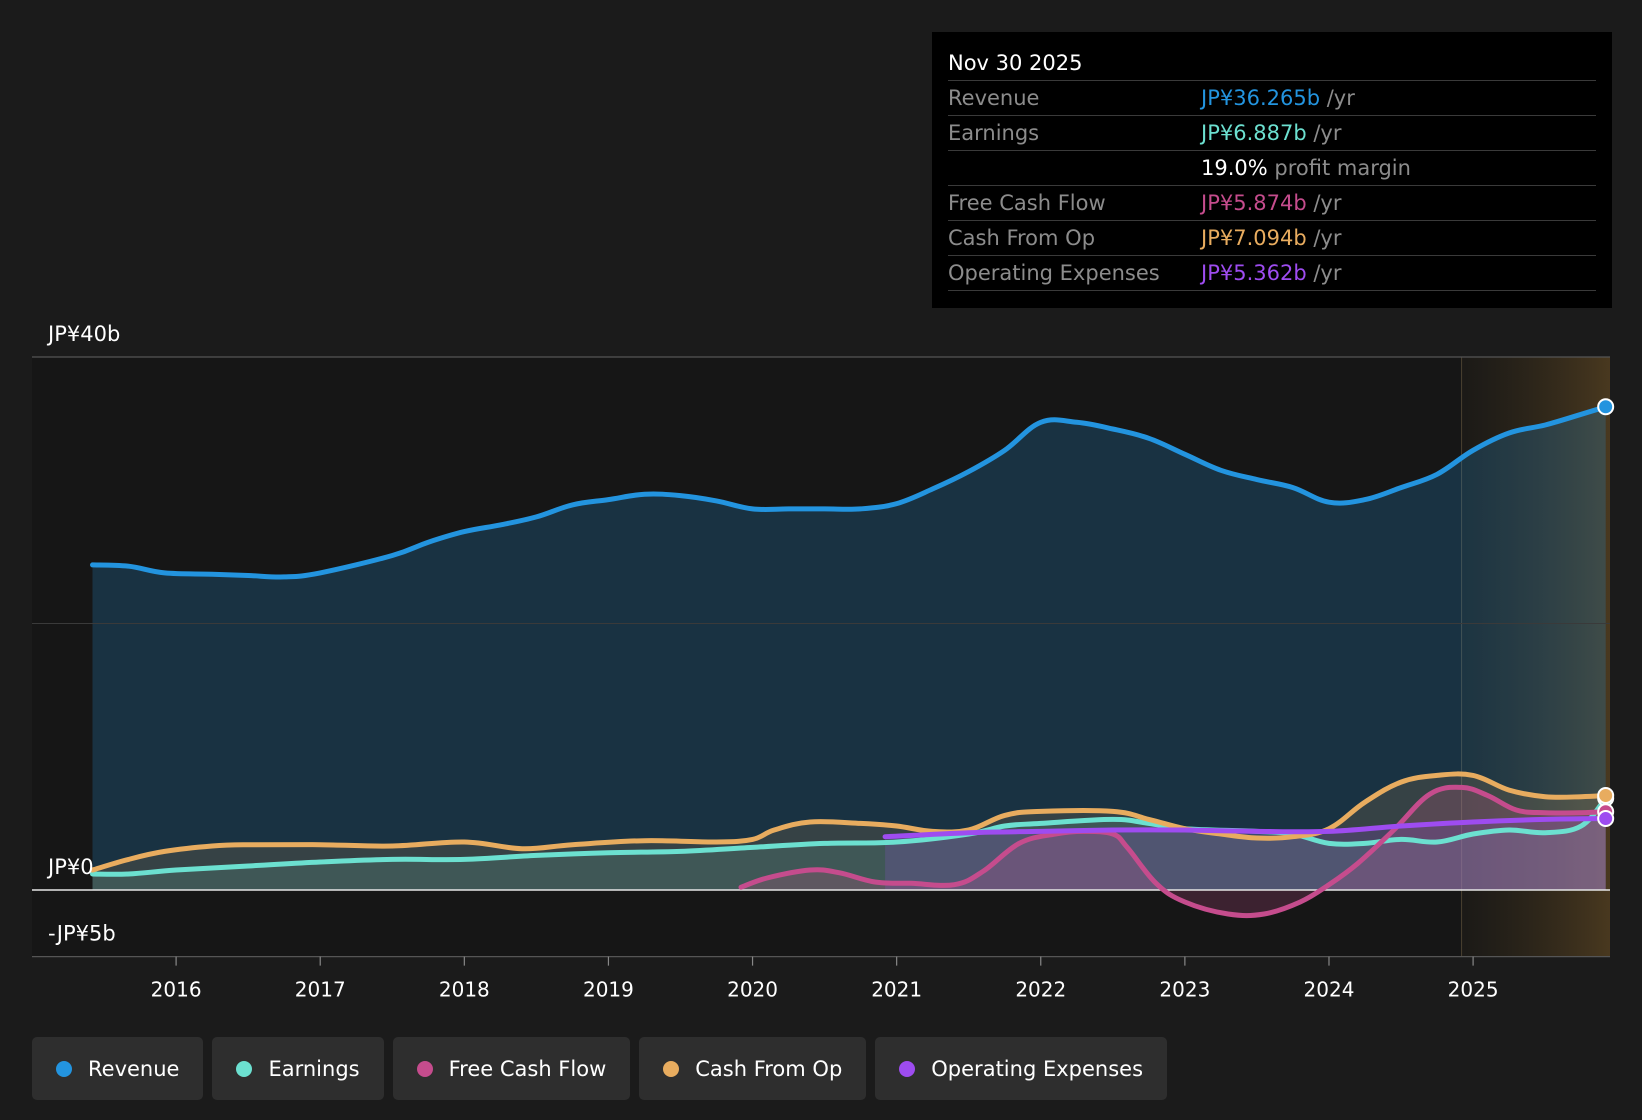 Image resolution: width=1642 pixels, height=1120 pixels. Describe the element at coordinates (1535, 657) in the screenshot. I see `forecast-region` at that location.